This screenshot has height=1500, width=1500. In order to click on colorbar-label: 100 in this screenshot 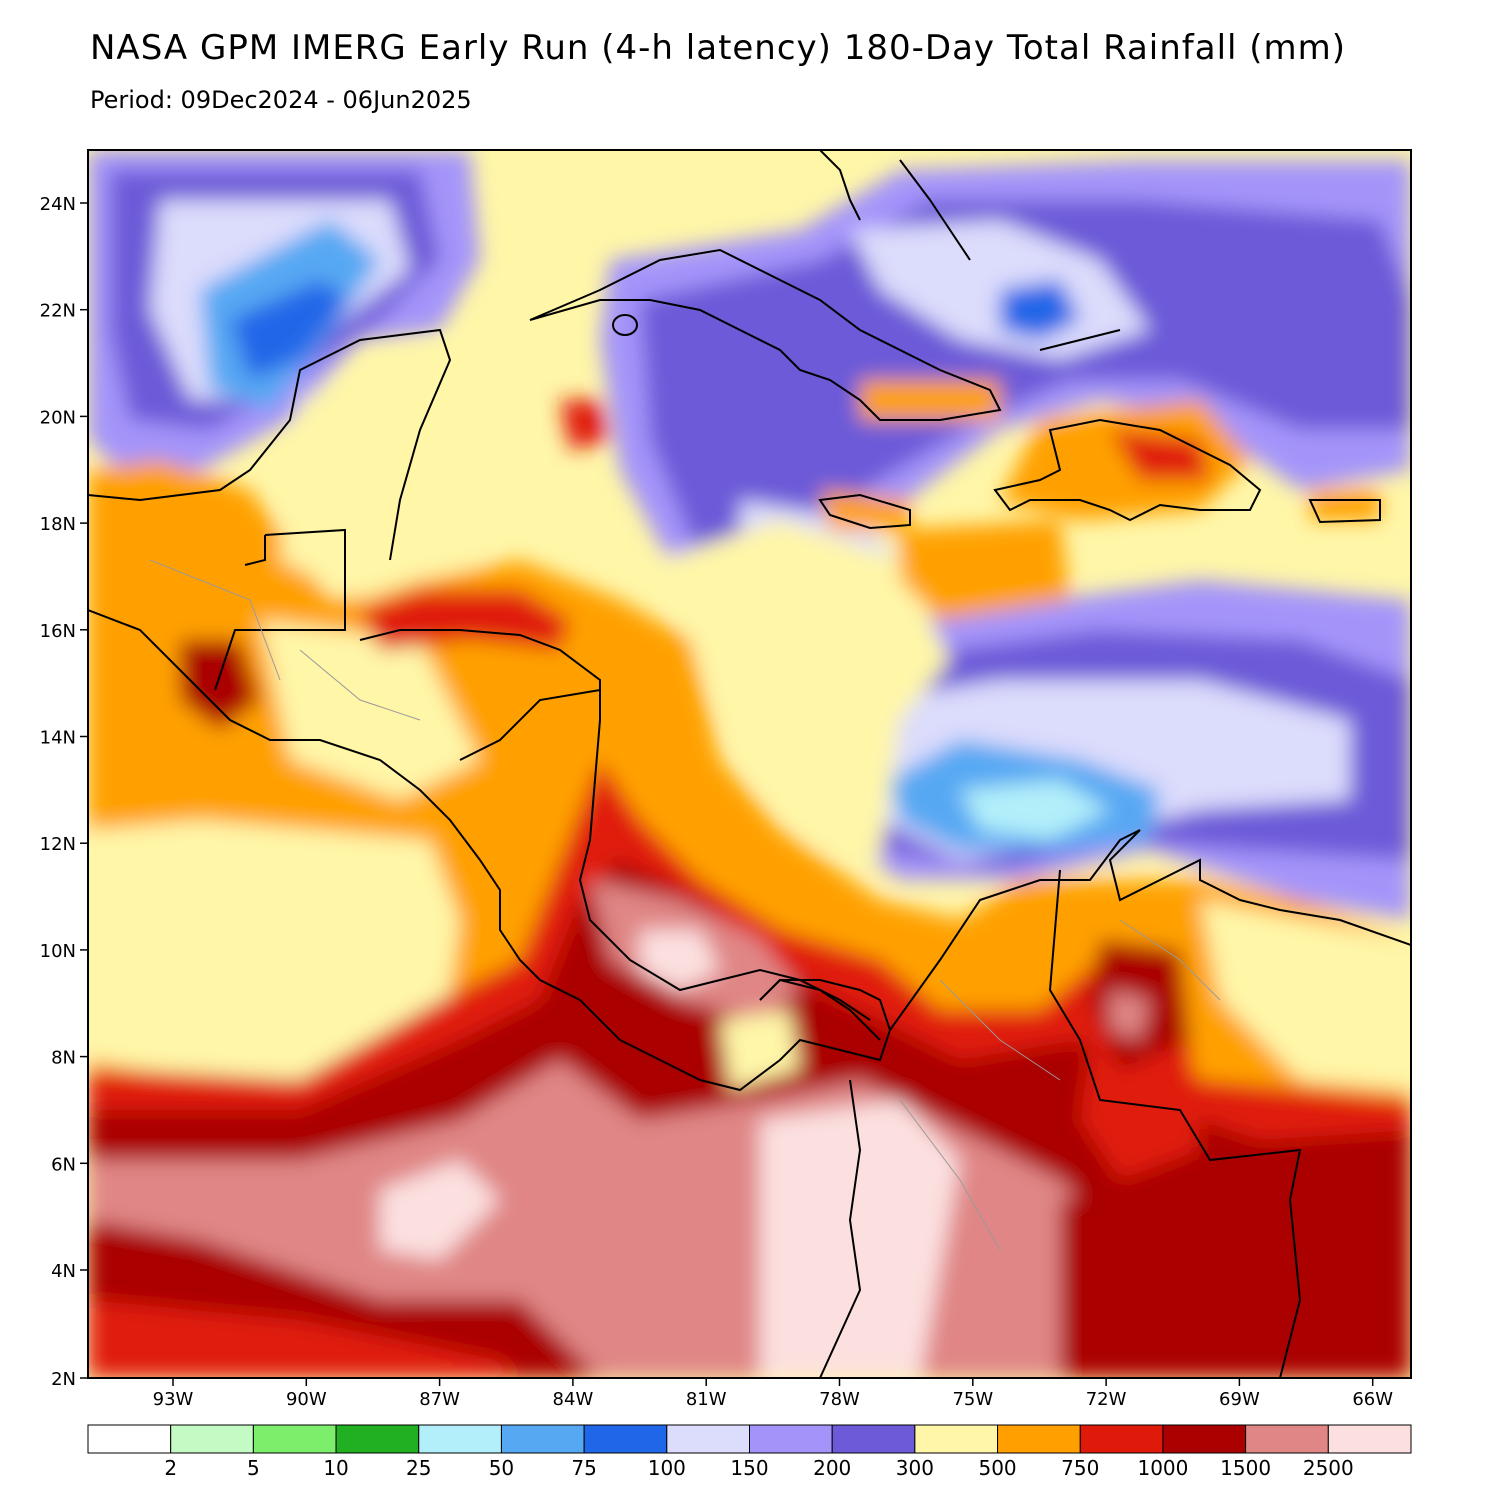, I will do `click(667, 1468)`.